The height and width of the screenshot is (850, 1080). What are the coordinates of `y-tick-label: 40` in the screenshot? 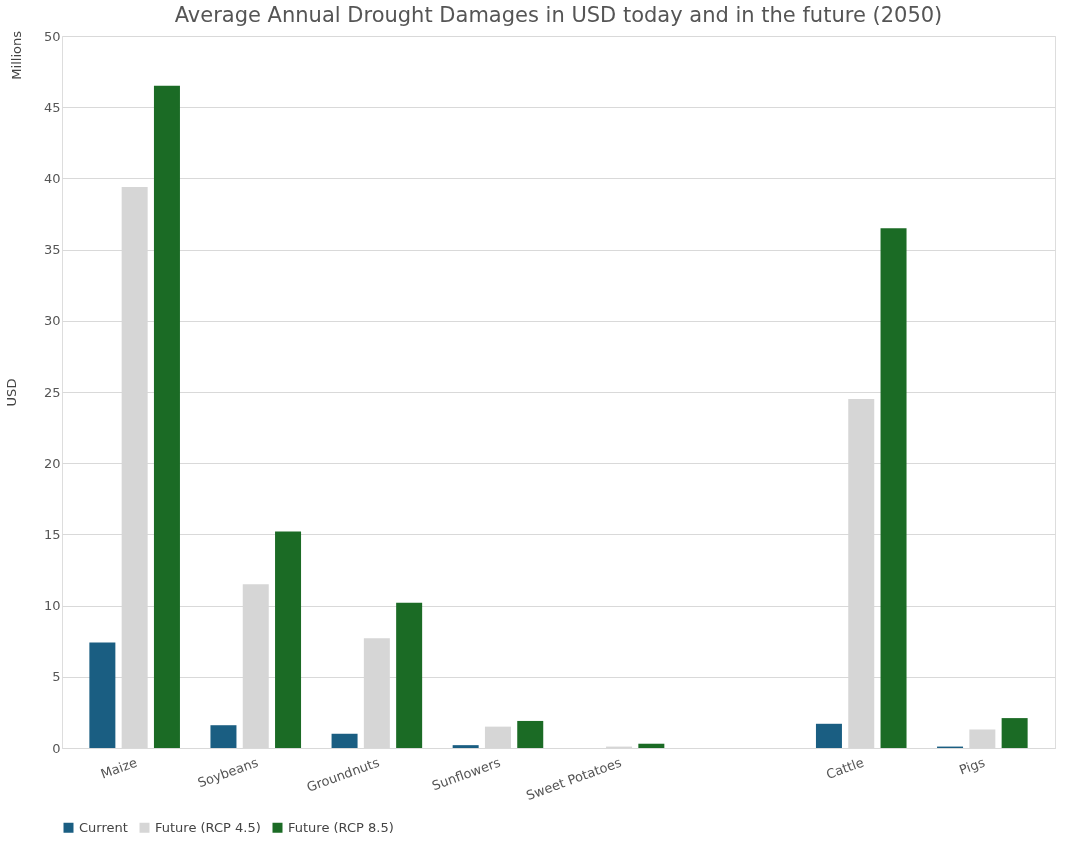 It's located at (52, 178).